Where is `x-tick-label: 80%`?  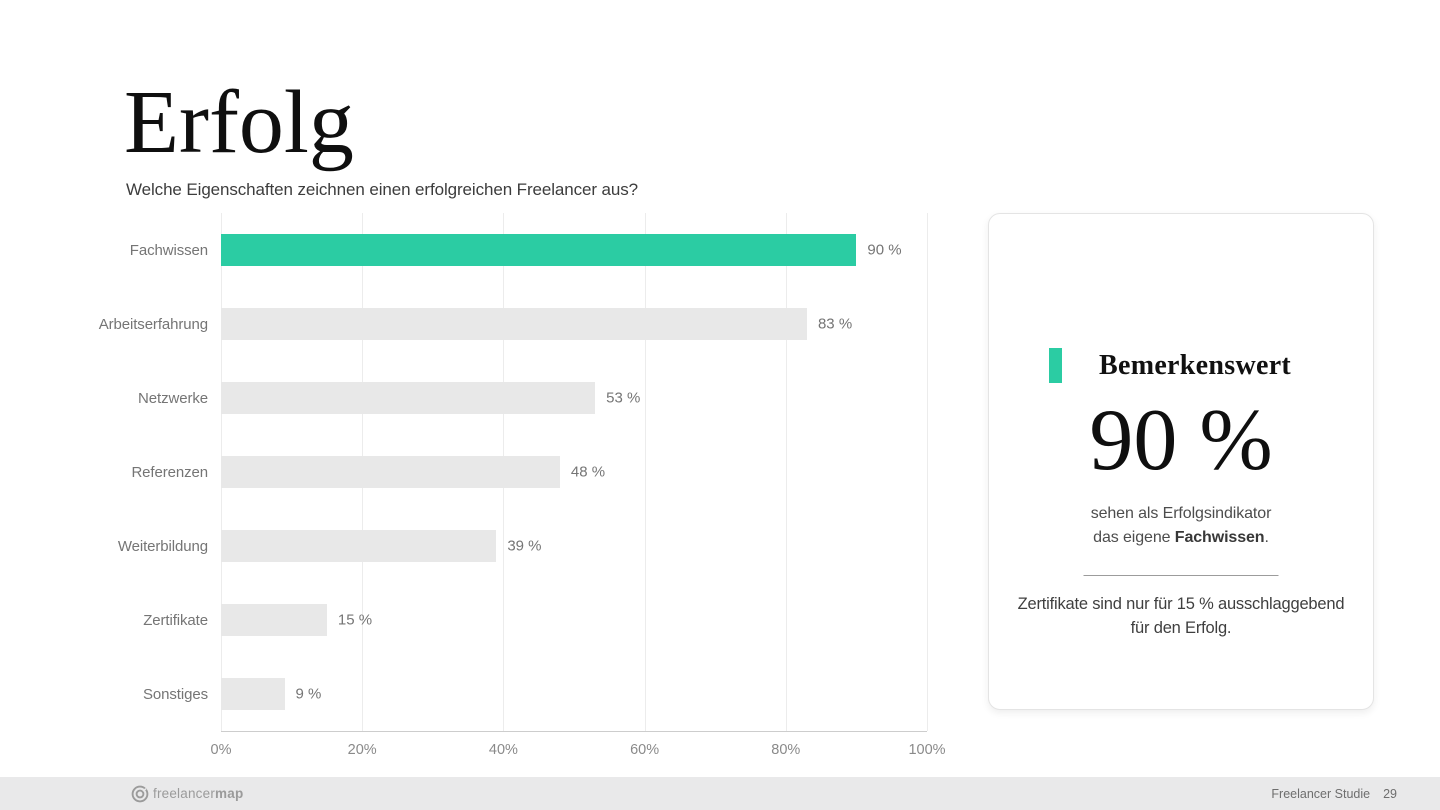
x-tick-label: 80% is located at coordinates (786, 750).